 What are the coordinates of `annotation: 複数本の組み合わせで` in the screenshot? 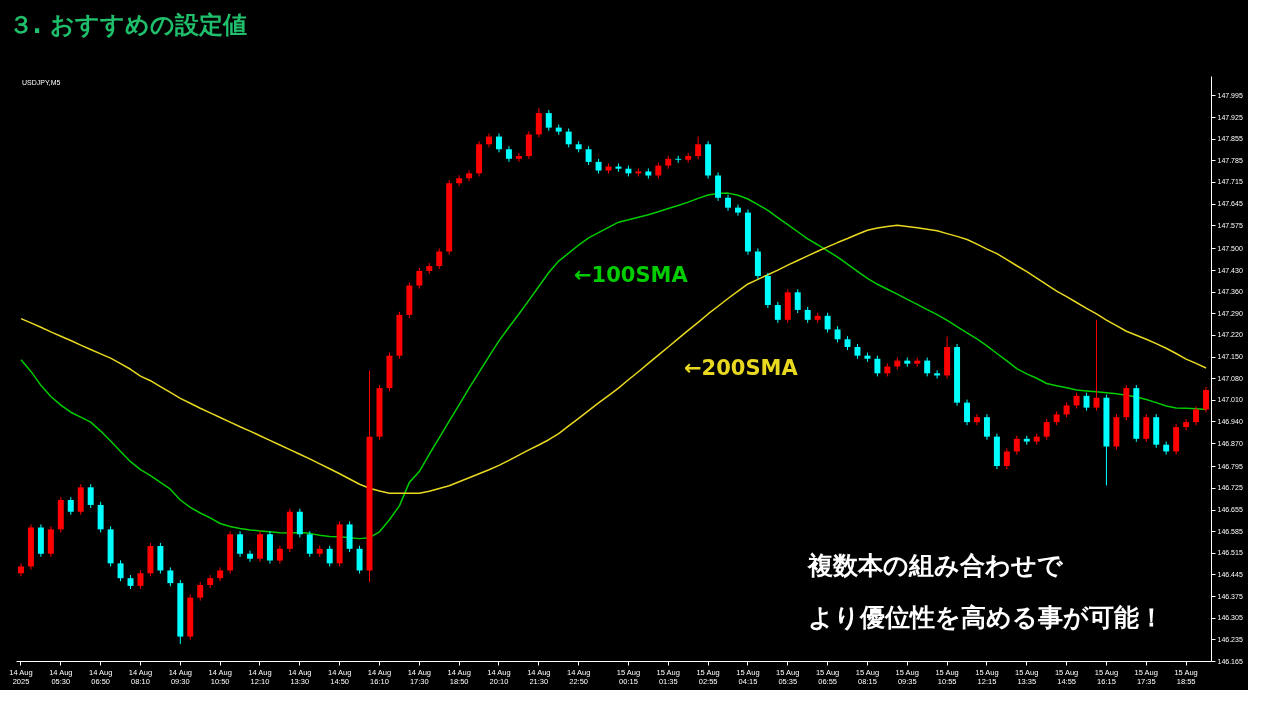 It's located at (935, 565).